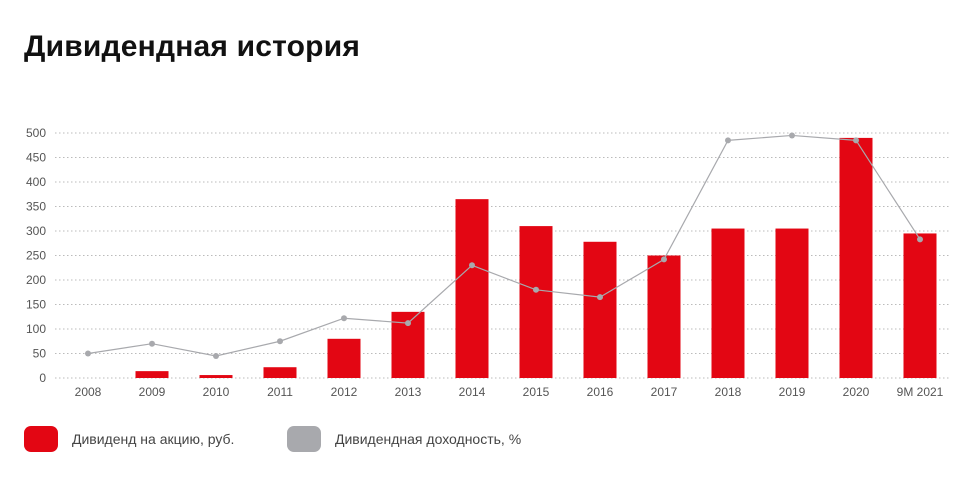 This screenshot has height=484, width=966. Describe the element at coordinates (36, 133) in the screenshot. I see `y-tick-label: 500` at that location.